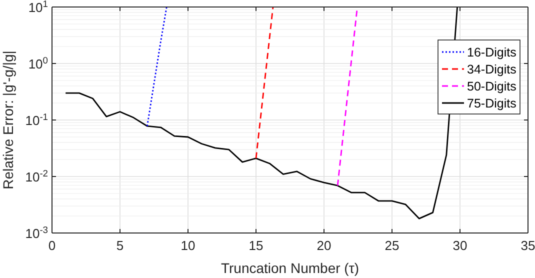 The image size is (535, 278). What do you see at coordinates (52, 245) in the screenshot?
I see `x-tick-label: 0` at bounding box center [52, 245].